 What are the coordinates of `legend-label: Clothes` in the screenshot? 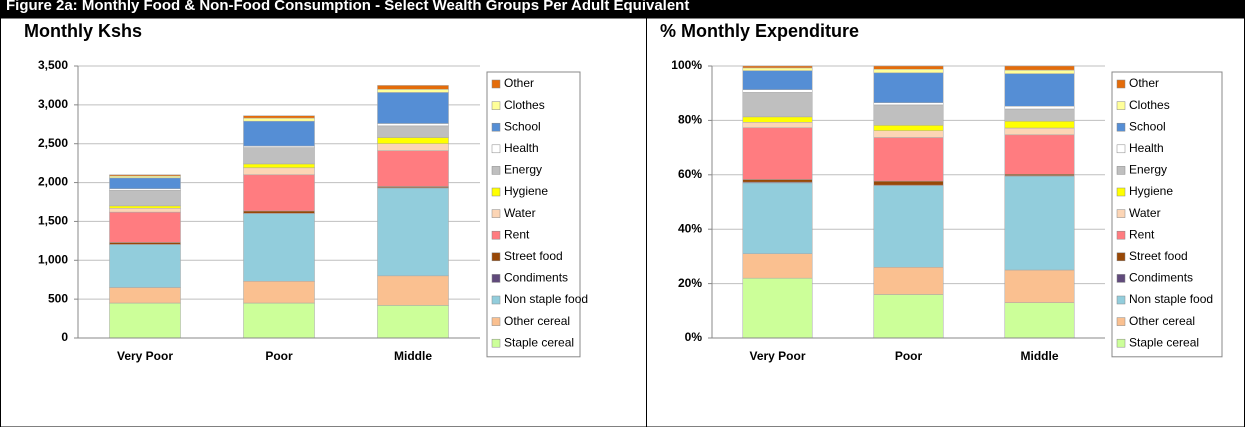 It's located at (1149, 105).